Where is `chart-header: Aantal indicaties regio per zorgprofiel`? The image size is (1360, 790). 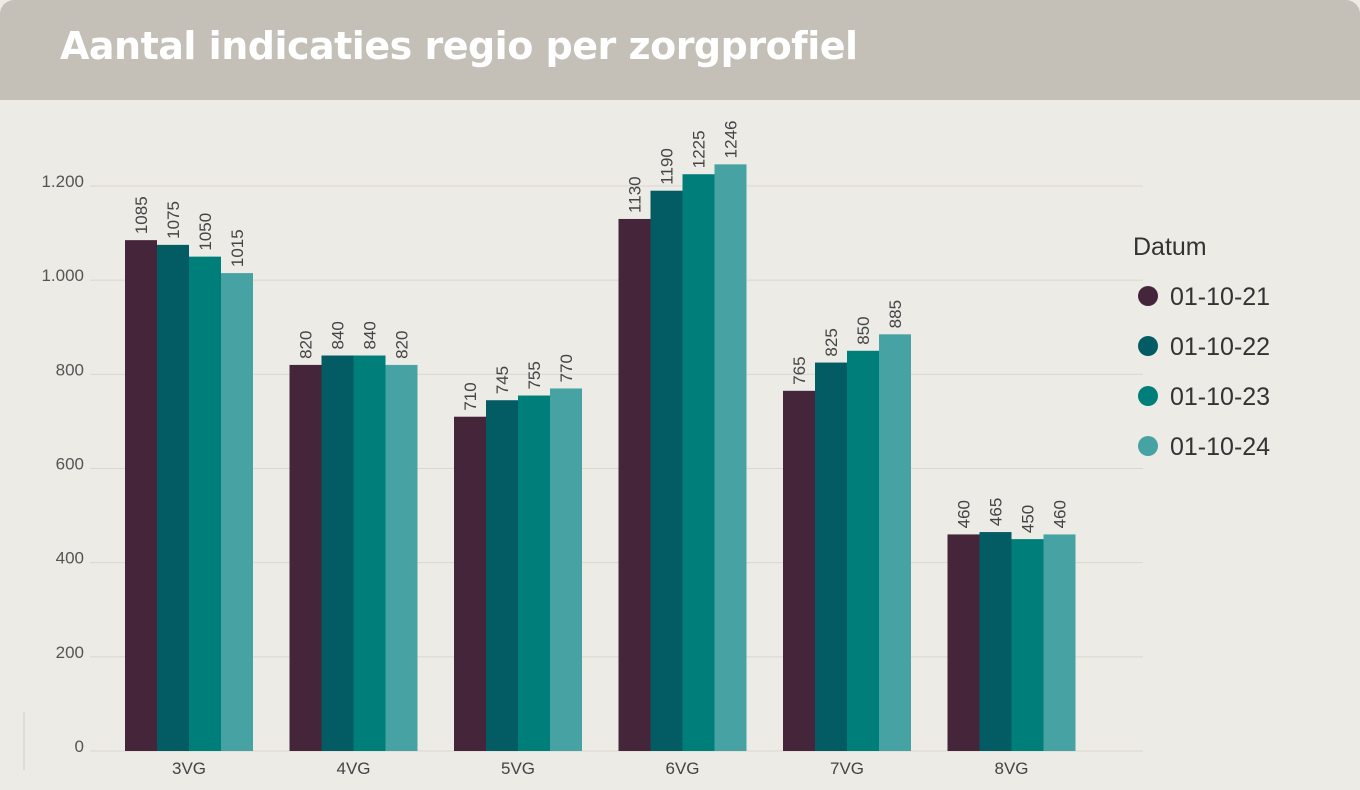
chart-header: Aantal indicaties regio per zorgprofiel is located at coordinates (680, 50).